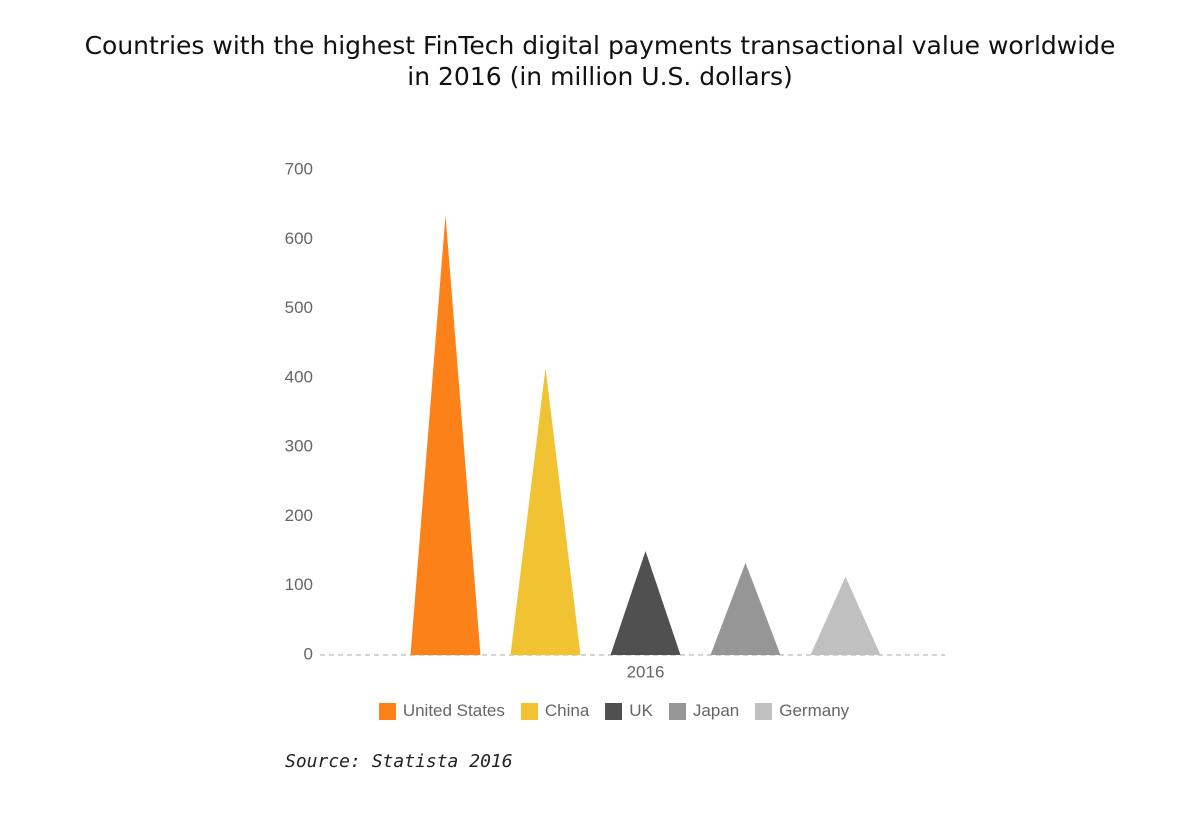 The height and width of the screenshot is (818, 1200). What do you see at coordinates (453, 710) in the screenshot?
I see `legend-label: United States` at bounding box center [453, 710].